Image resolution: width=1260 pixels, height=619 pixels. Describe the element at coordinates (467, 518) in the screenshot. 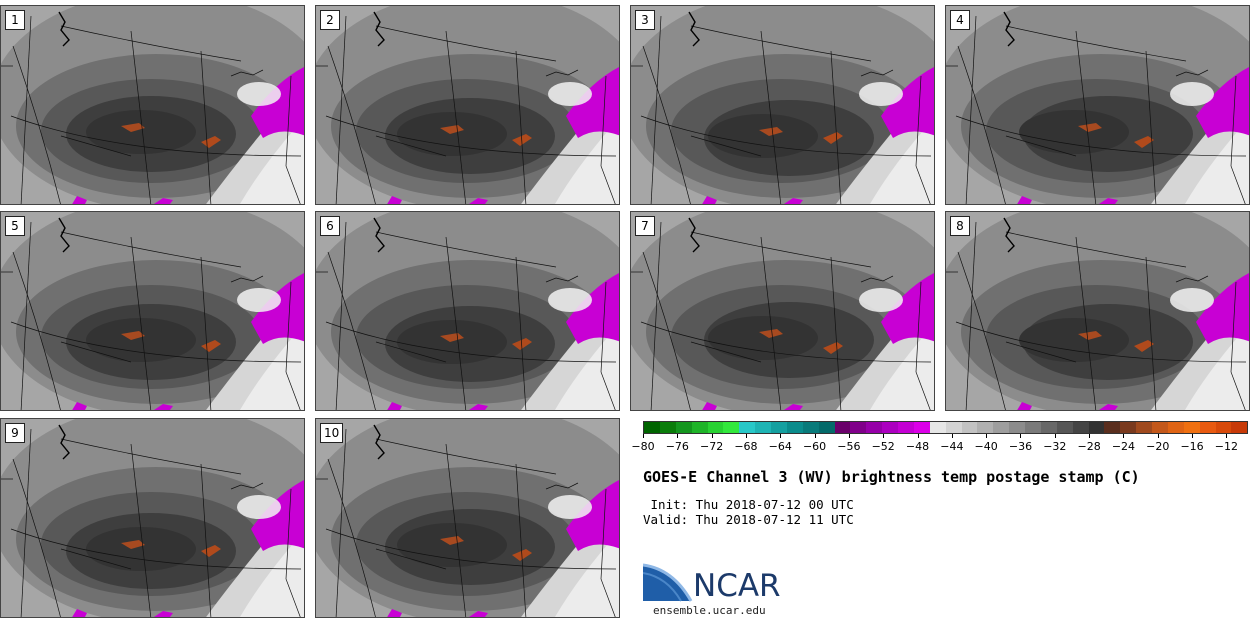

I see `postage-stamp-panel: 10` at that location.